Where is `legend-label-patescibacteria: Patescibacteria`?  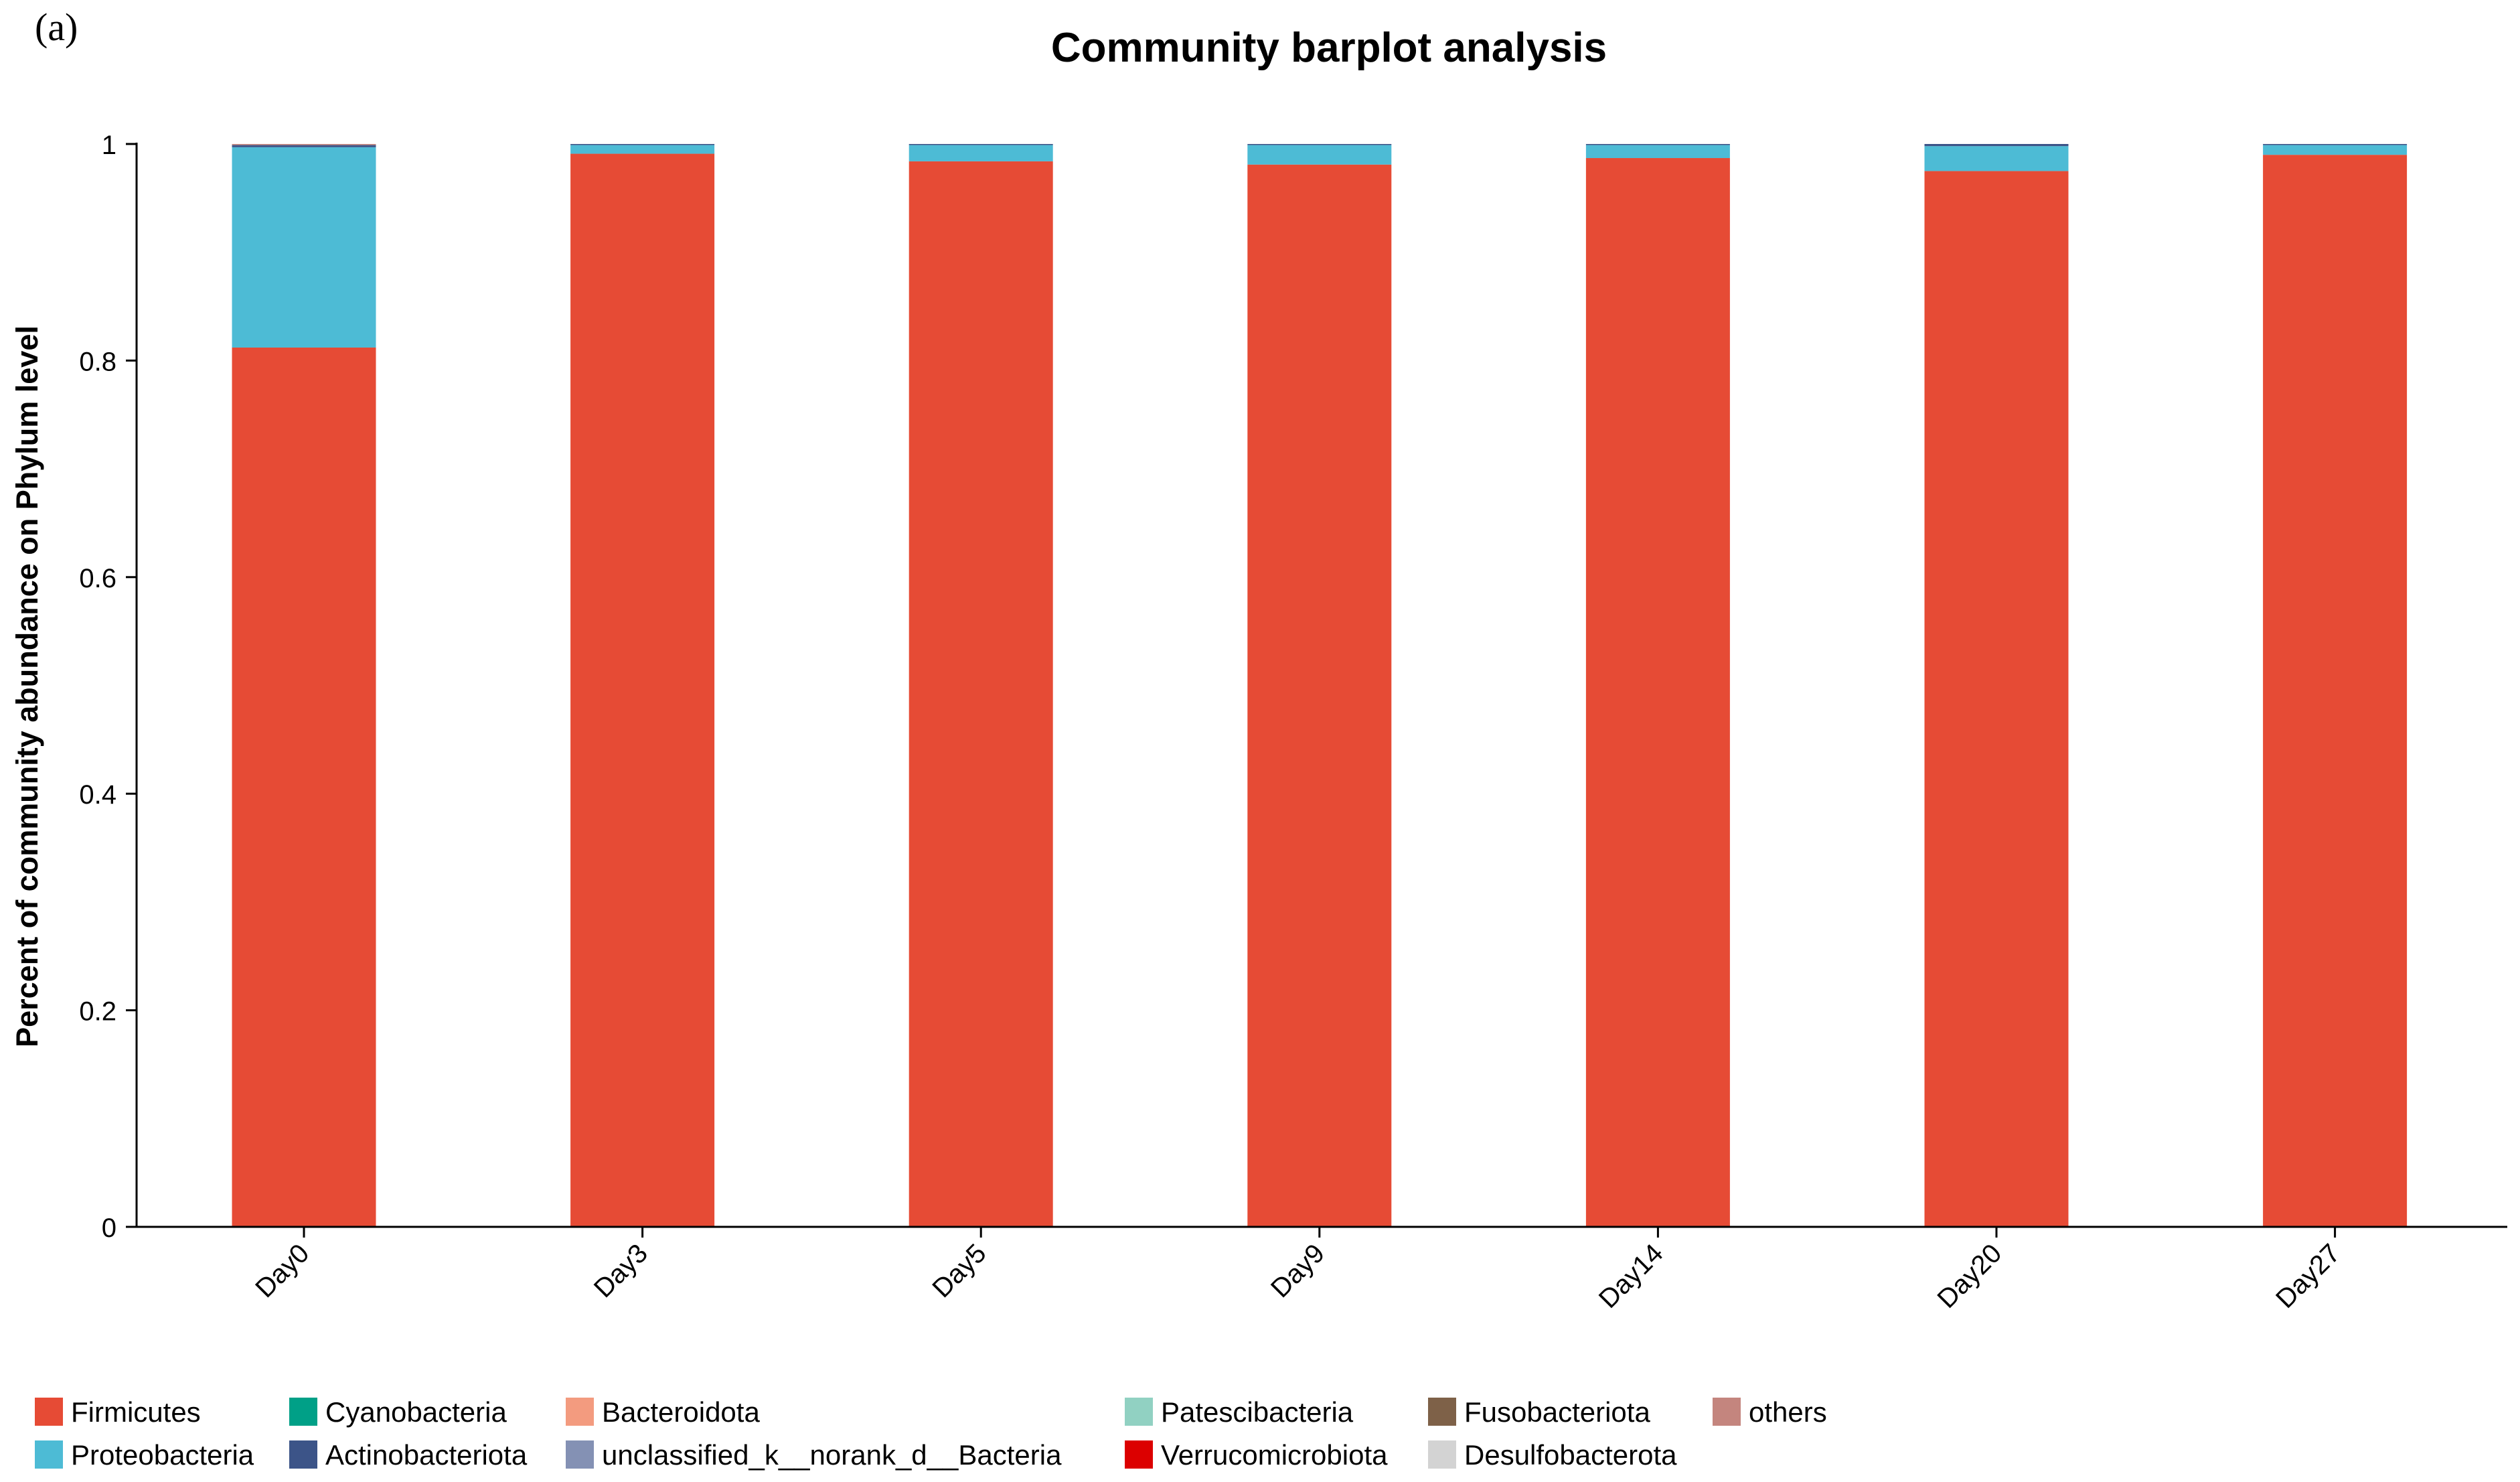
legend-label-patescibacteria: Patescibacteria is located at coordinates (1257, 1412).